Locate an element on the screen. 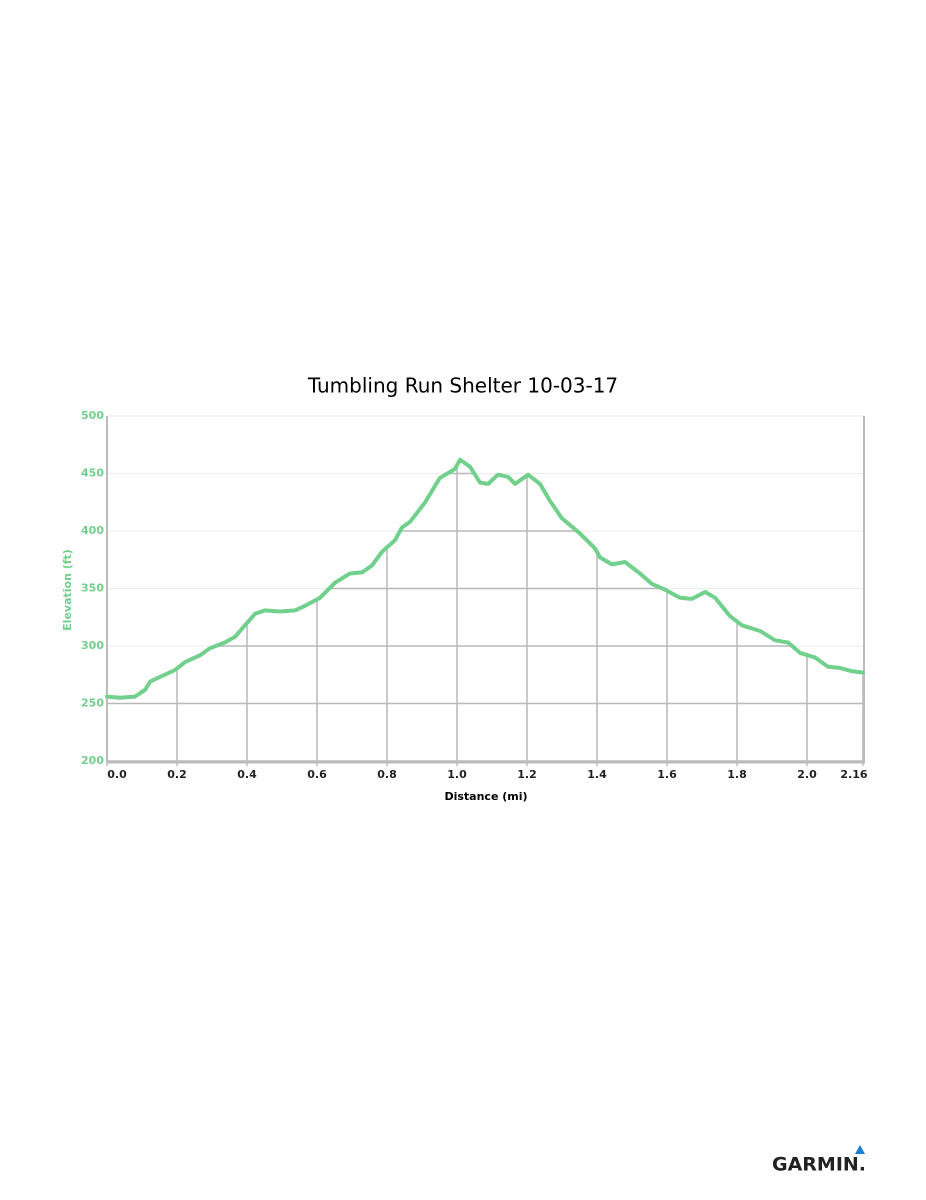  x-tick-label: 2.16 is located at coordinates (853, 774).